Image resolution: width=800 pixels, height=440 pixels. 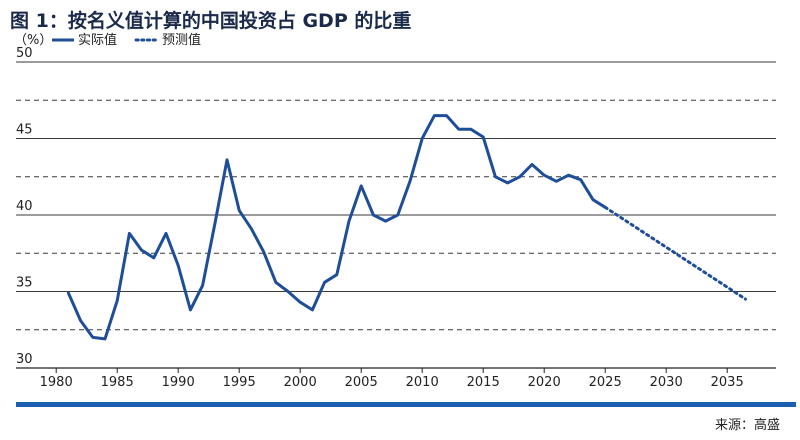 I want to click on x-tick-label: 2015, so click(x=483, y=382).